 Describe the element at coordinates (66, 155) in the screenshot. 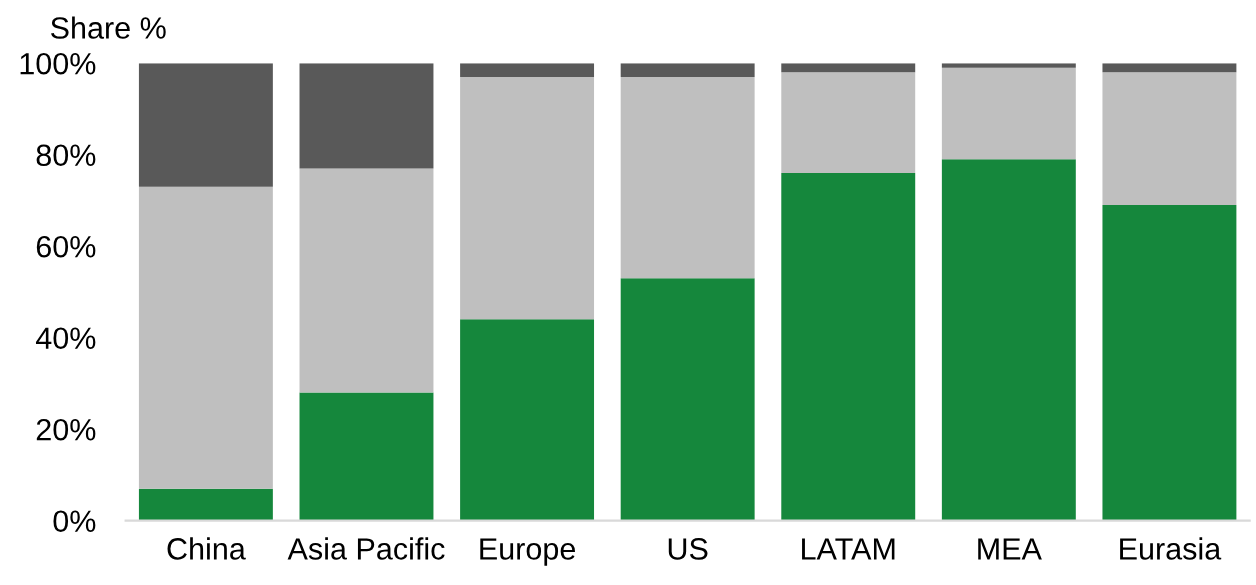

I see `y-tick-label: 80%` at that location.